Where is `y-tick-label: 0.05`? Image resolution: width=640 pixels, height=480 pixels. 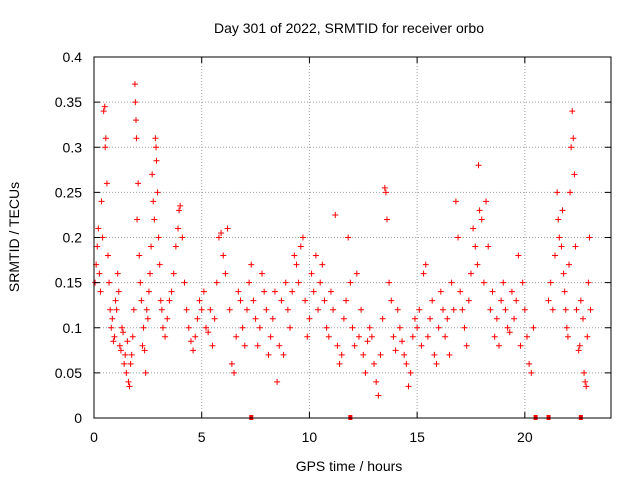 y-tick-label: 0.05 is located at coordinates (68, 373).